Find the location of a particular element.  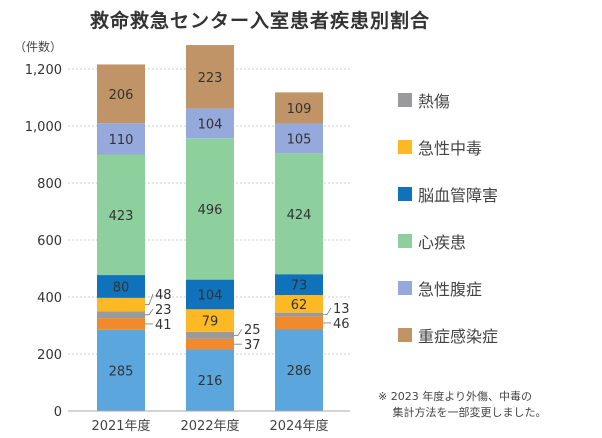

data-label: 496 is located at coordinates (210, 210).